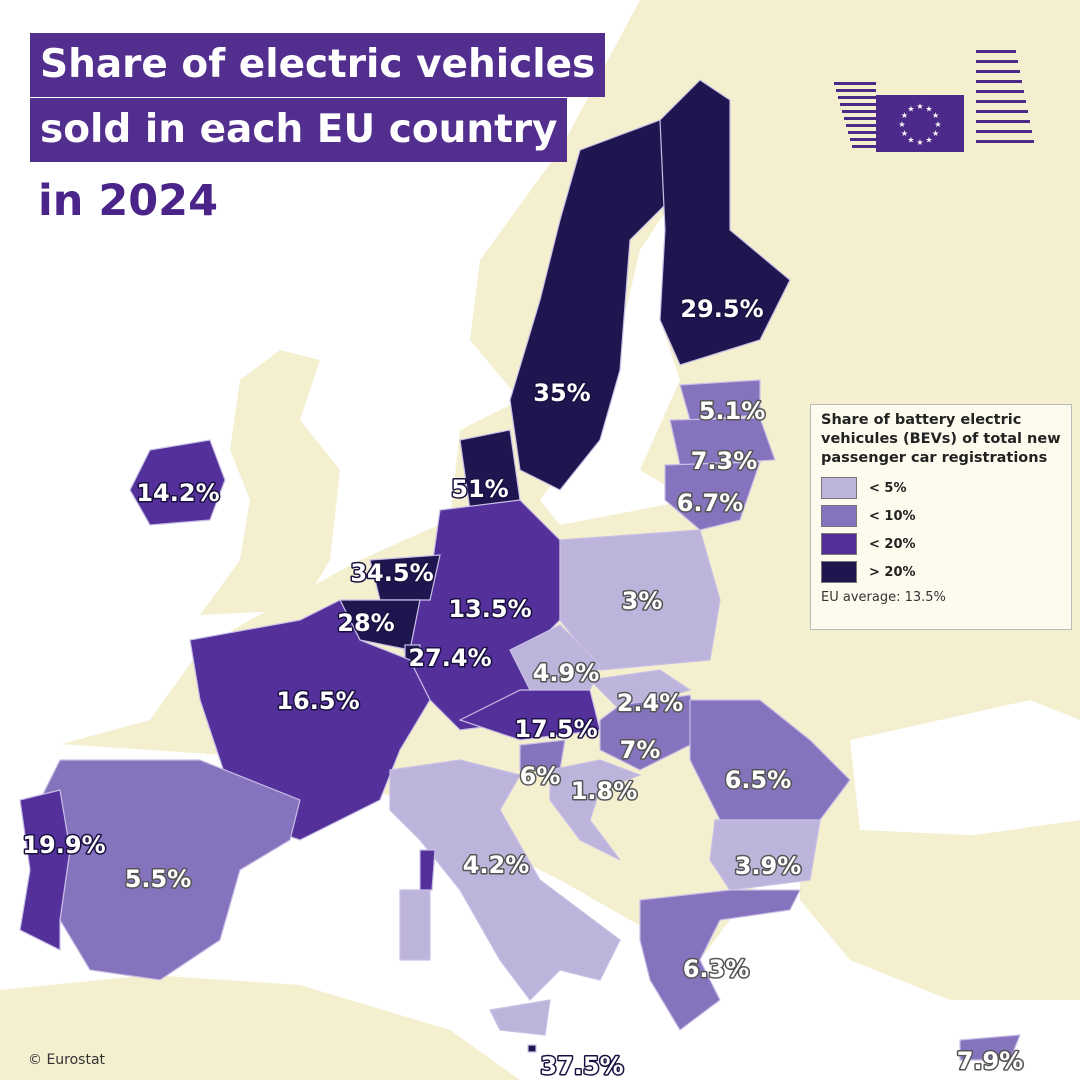 The height and width of the screenshot is (1080, 1080). What do you see at coordinates (177, 493) in the screenshot?
I see `value-label-ireland: 14.2%` at bounding box center [177, 493].